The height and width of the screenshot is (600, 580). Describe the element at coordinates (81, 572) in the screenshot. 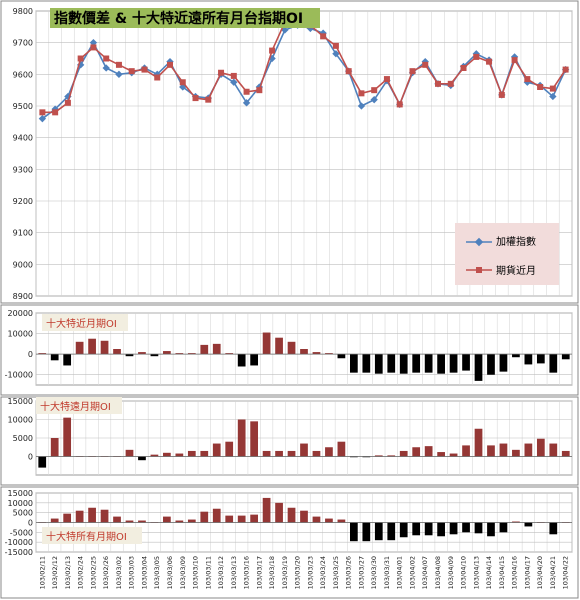

I see `x-tick-label: 103/02/24` at that location.